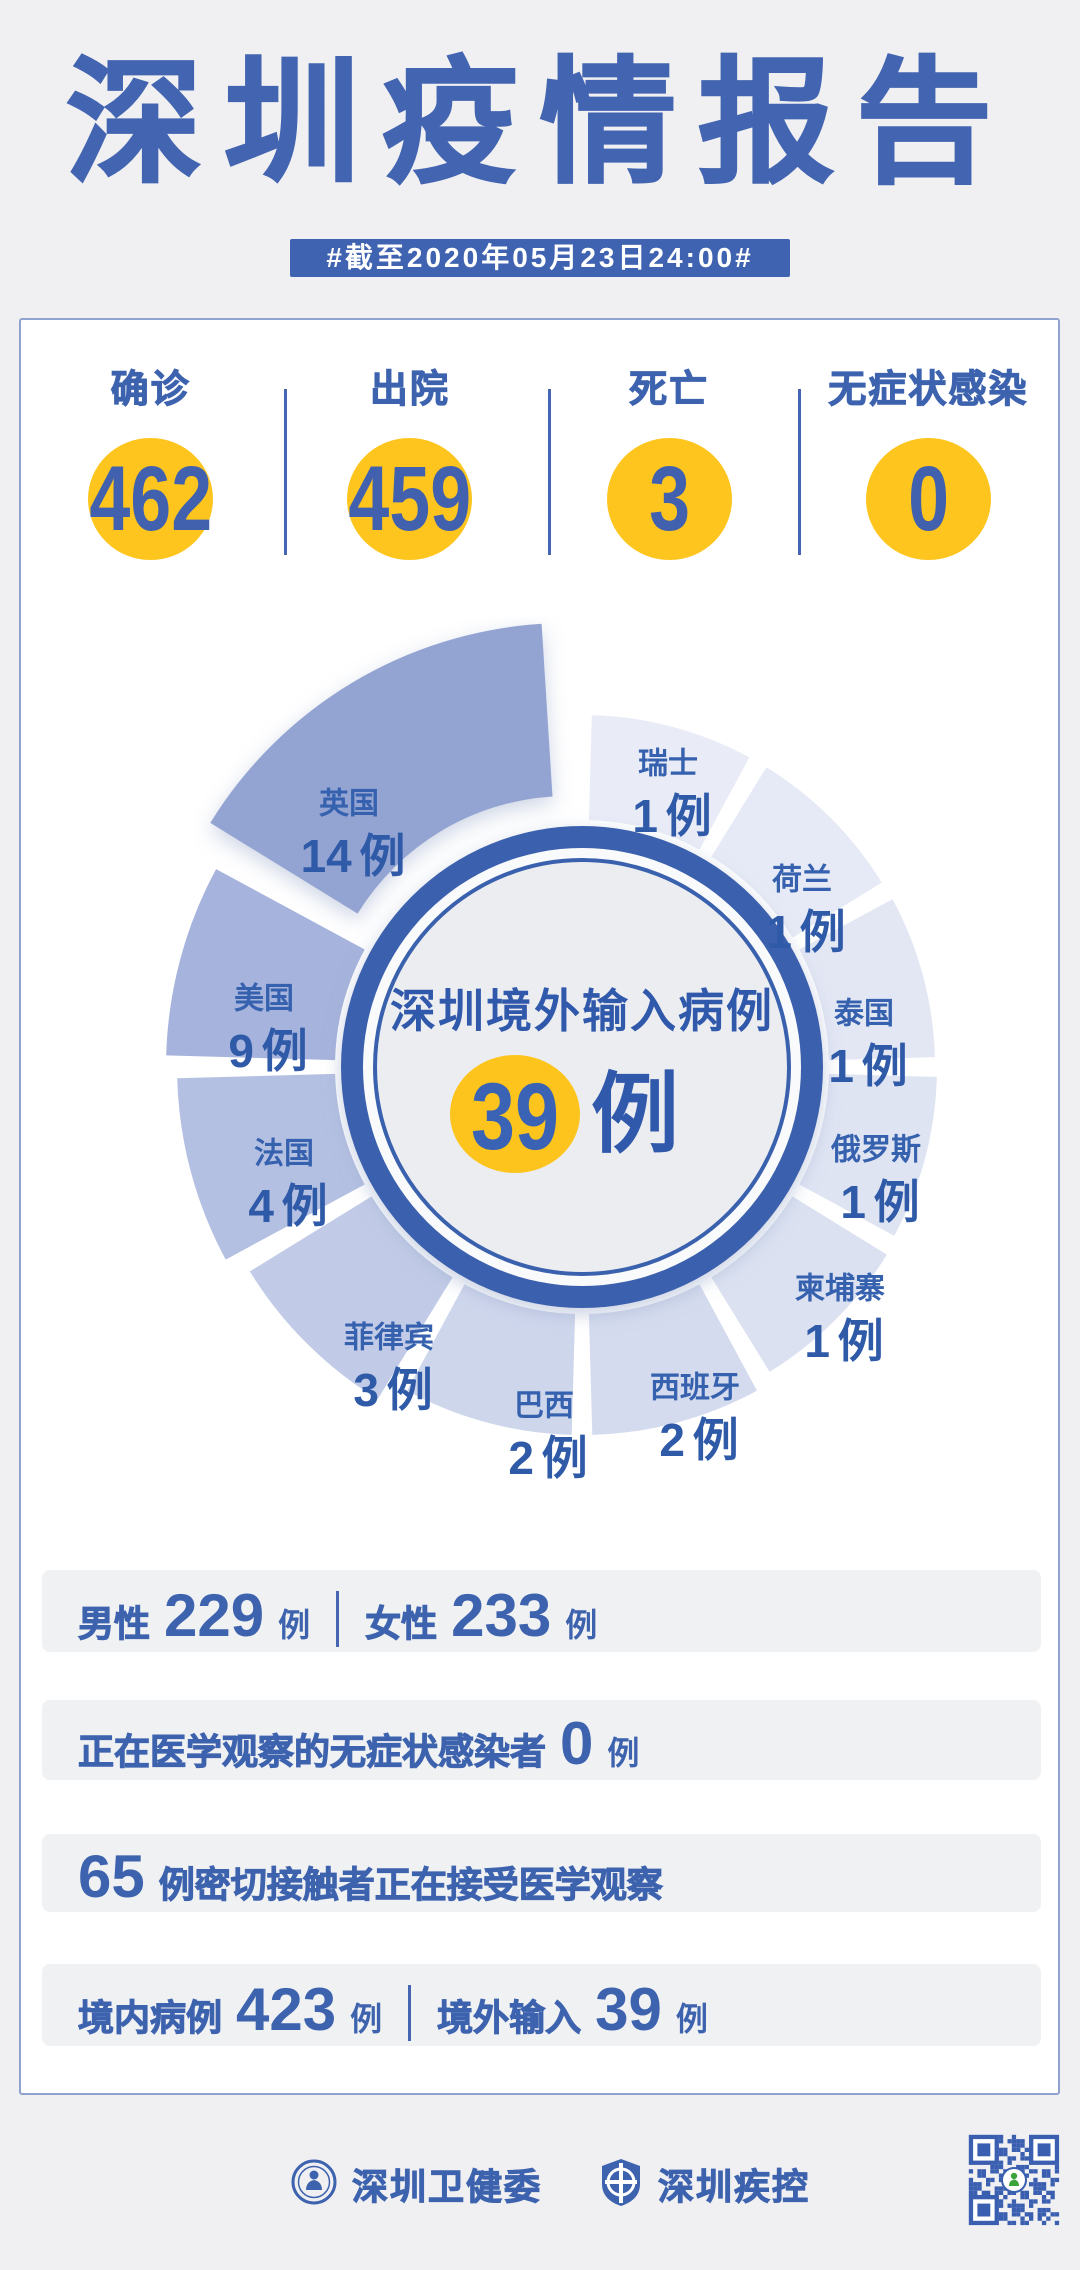 The width and height of the screenshot is (1080, 2270). What do you see at coordinates (671, 816) in the screenshot?
I see `slice-value-瑞士: 1 例` at bounding box center [671, 816].